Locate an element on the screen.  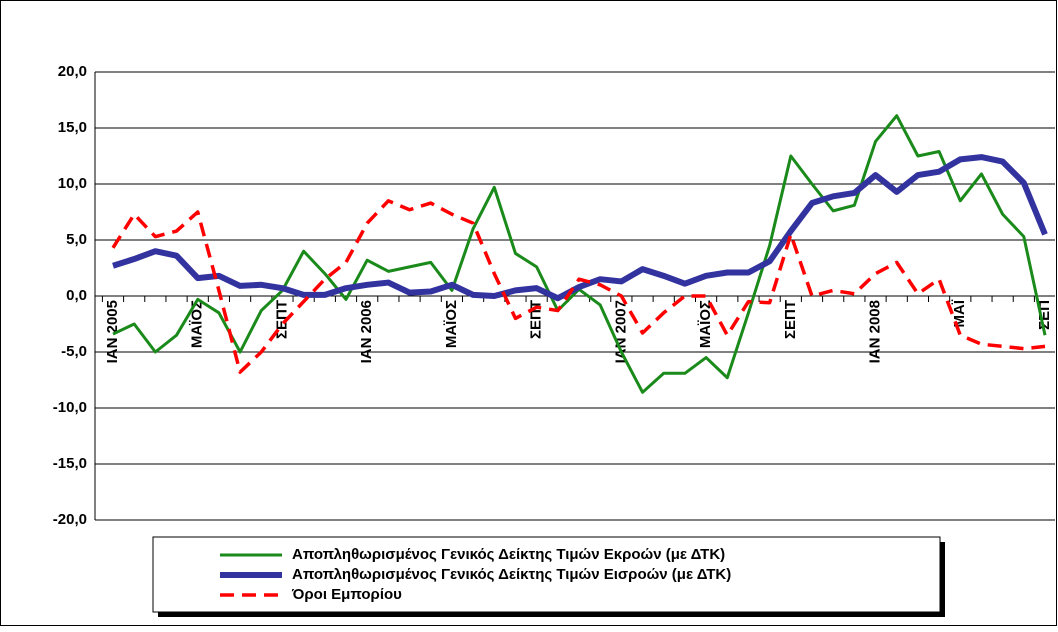
y-tick-label: -10,0 is located at coordinates (70, 407).